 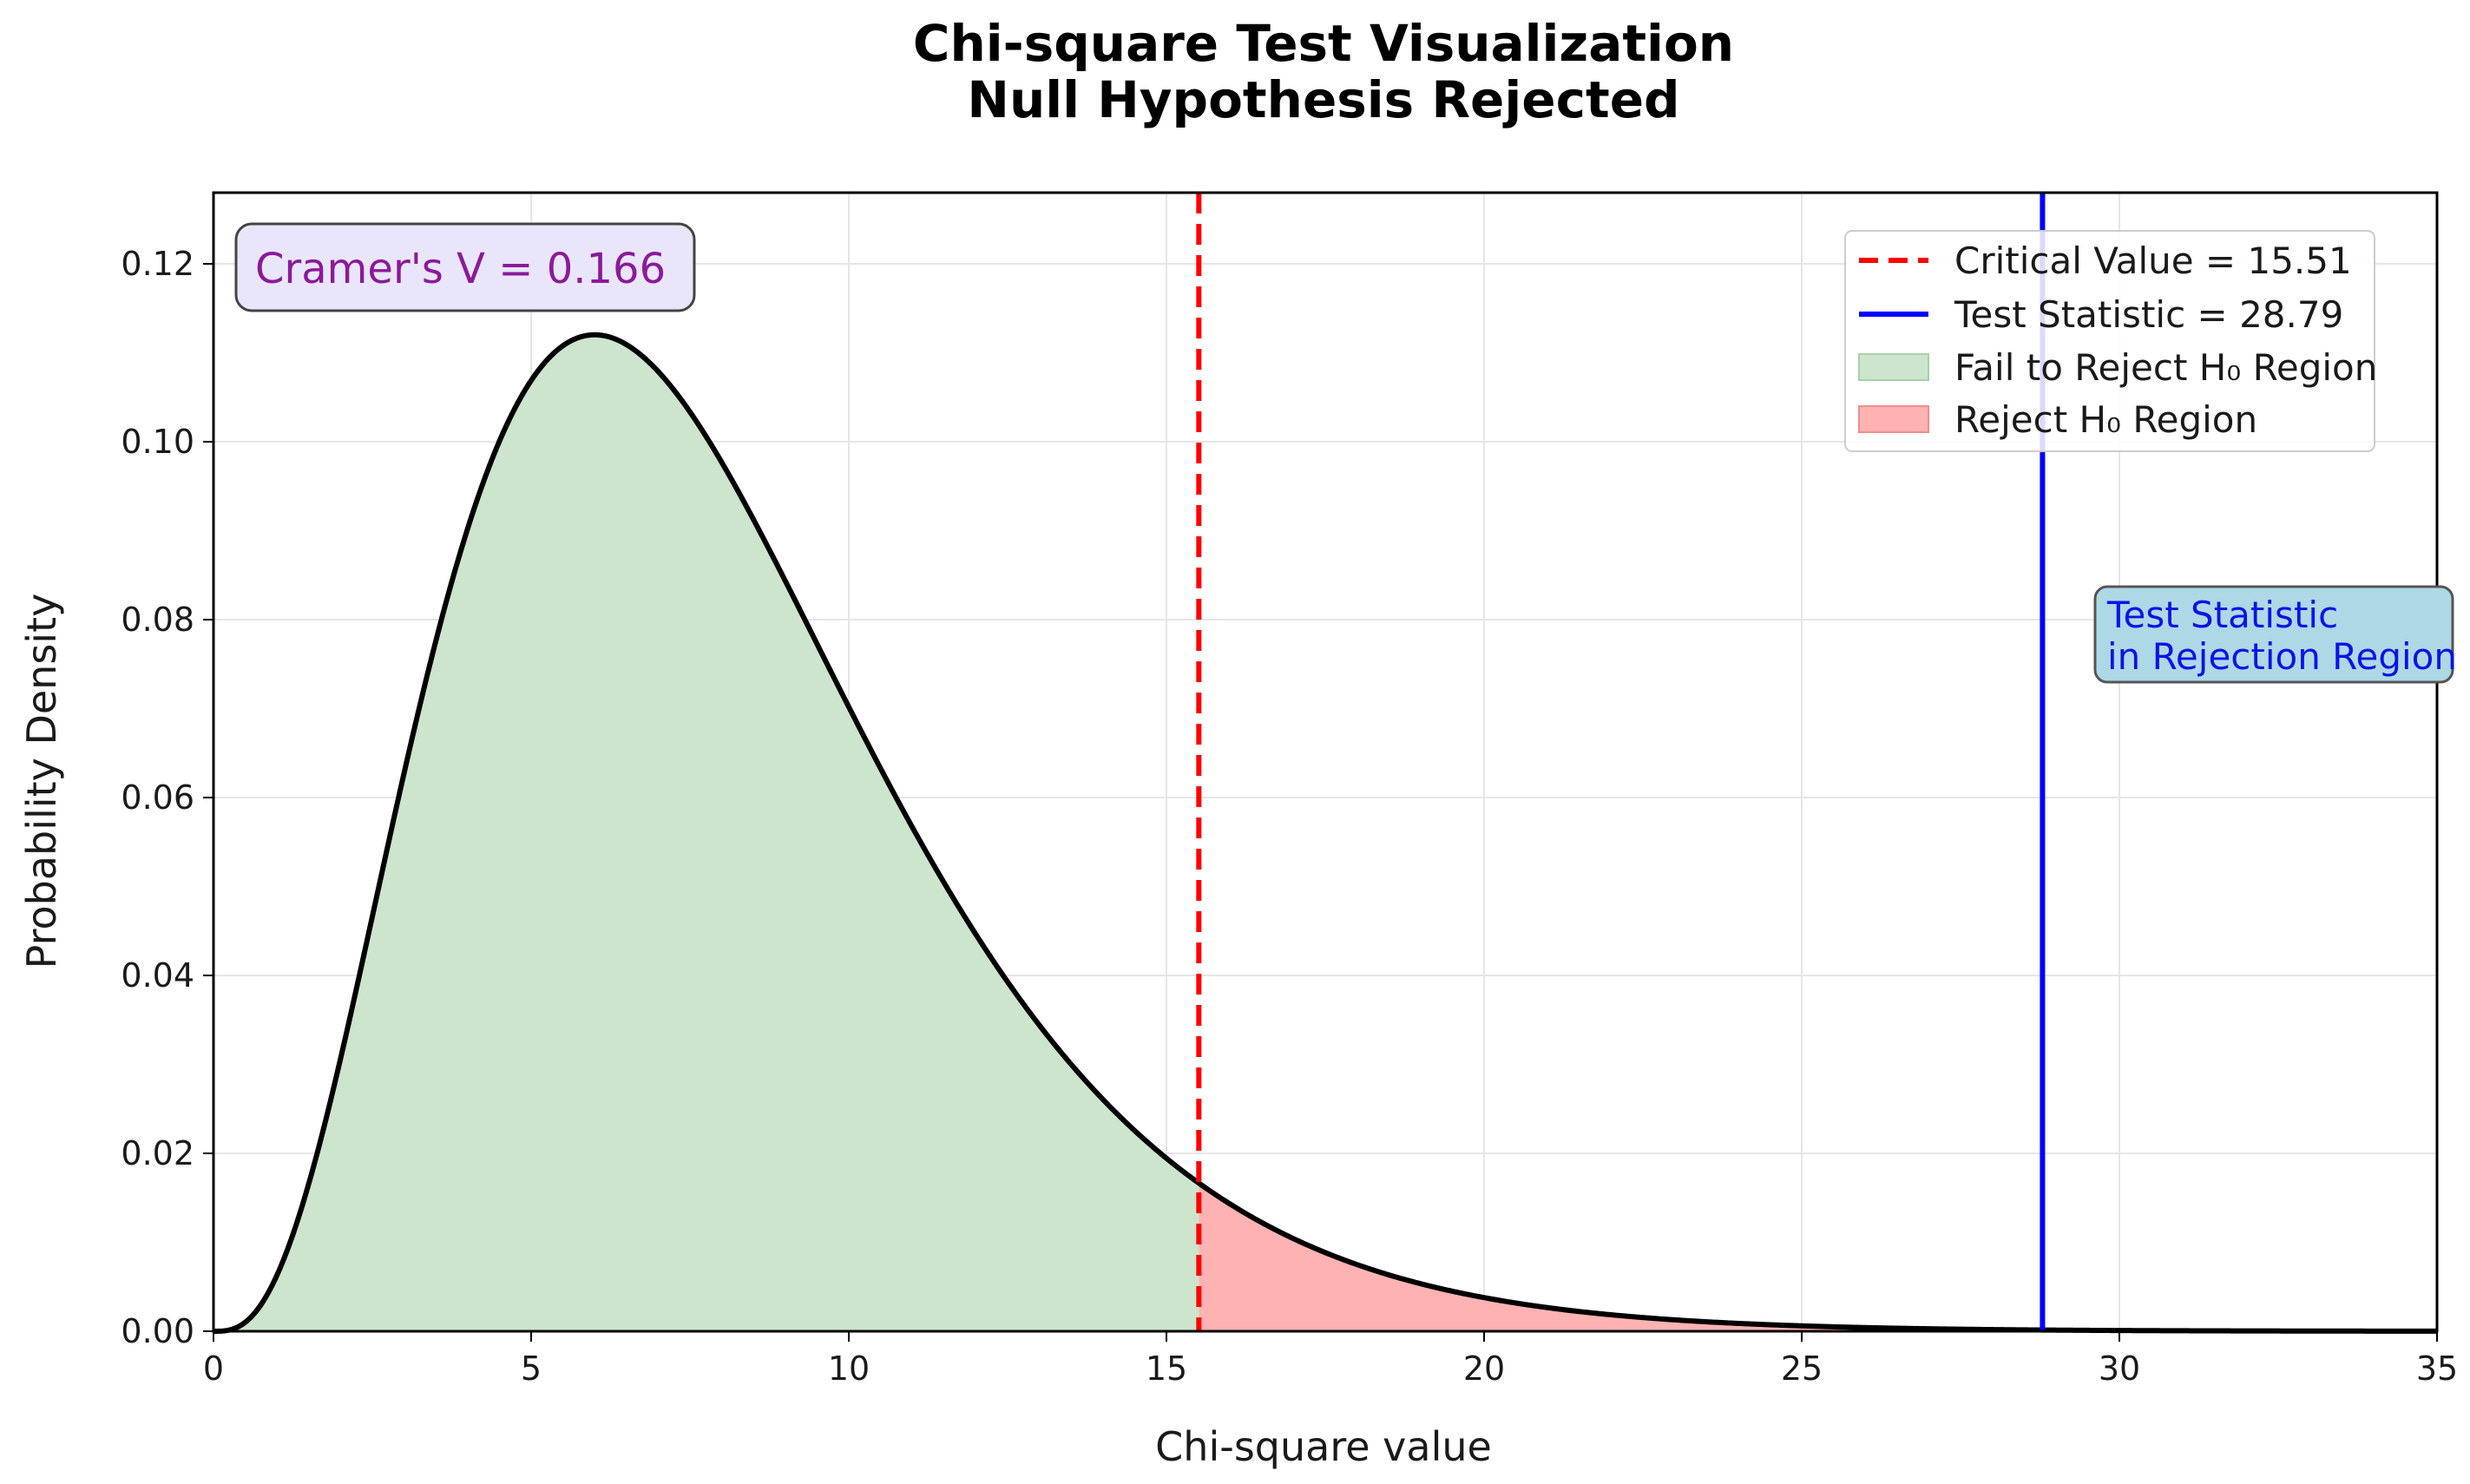 I want to click on legend-accept-label: Fail to Reject H₀ Region, so click(x=2165, y=367).